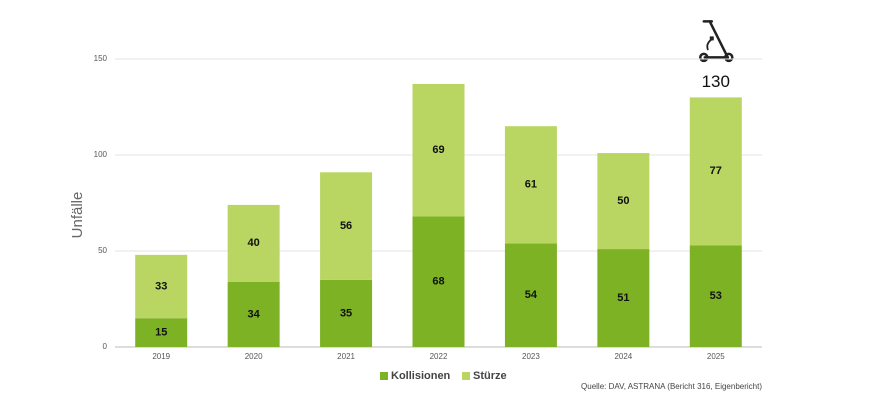 The width and height of the screenshot is (876, 411). I want to click on value-label: 77, so click(716, 171).